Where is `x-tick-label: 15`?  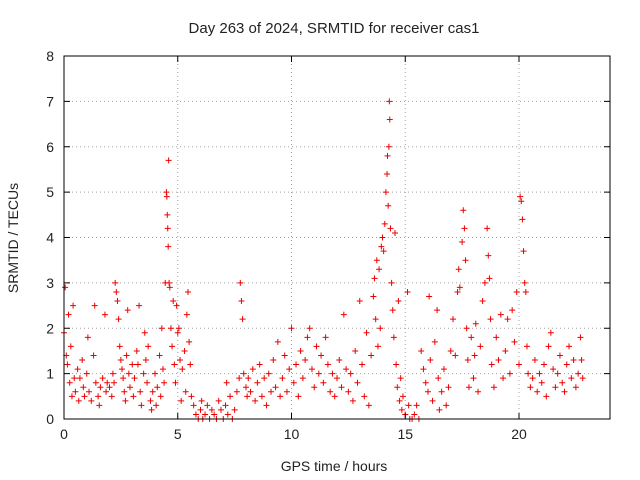
x-tick-label: 15 is located at coordinates (405, 434).